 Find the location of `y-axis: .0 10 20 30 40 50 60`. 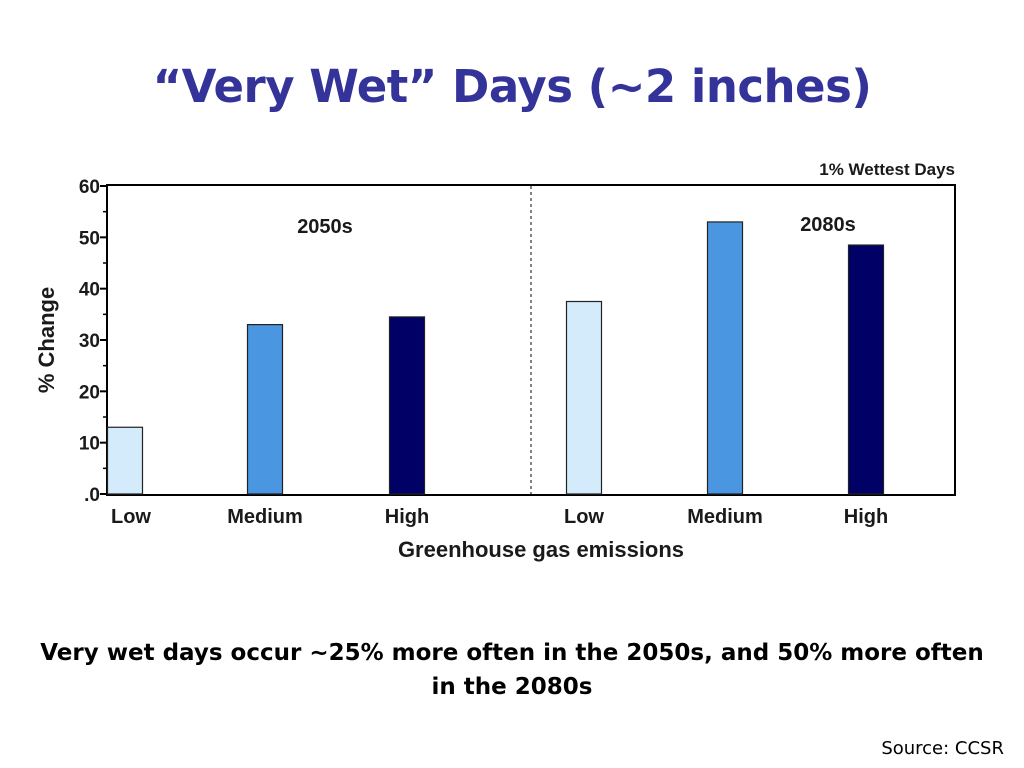

y-axis: .0 10 20 30 40 50 60 is located at coordinates (93, 341).